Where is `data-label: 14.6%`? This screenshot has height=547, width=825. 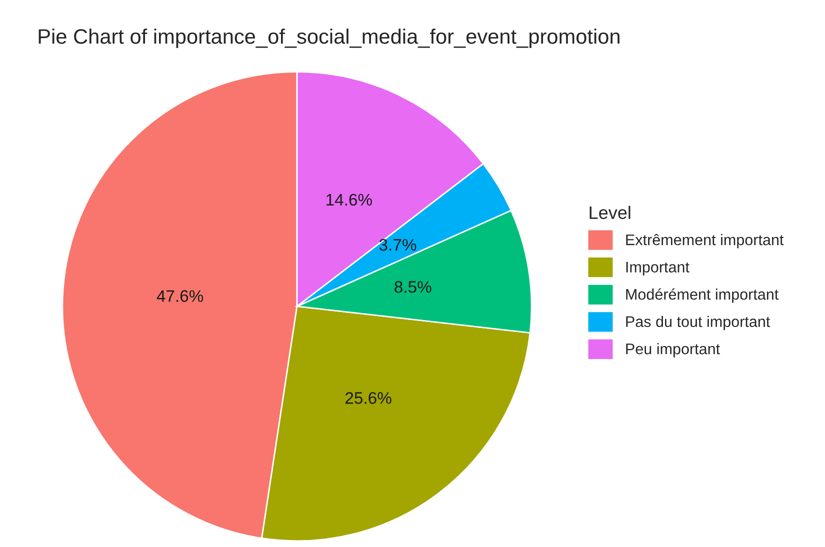
data-label: 14.6% is located at coordinates (349, 200).